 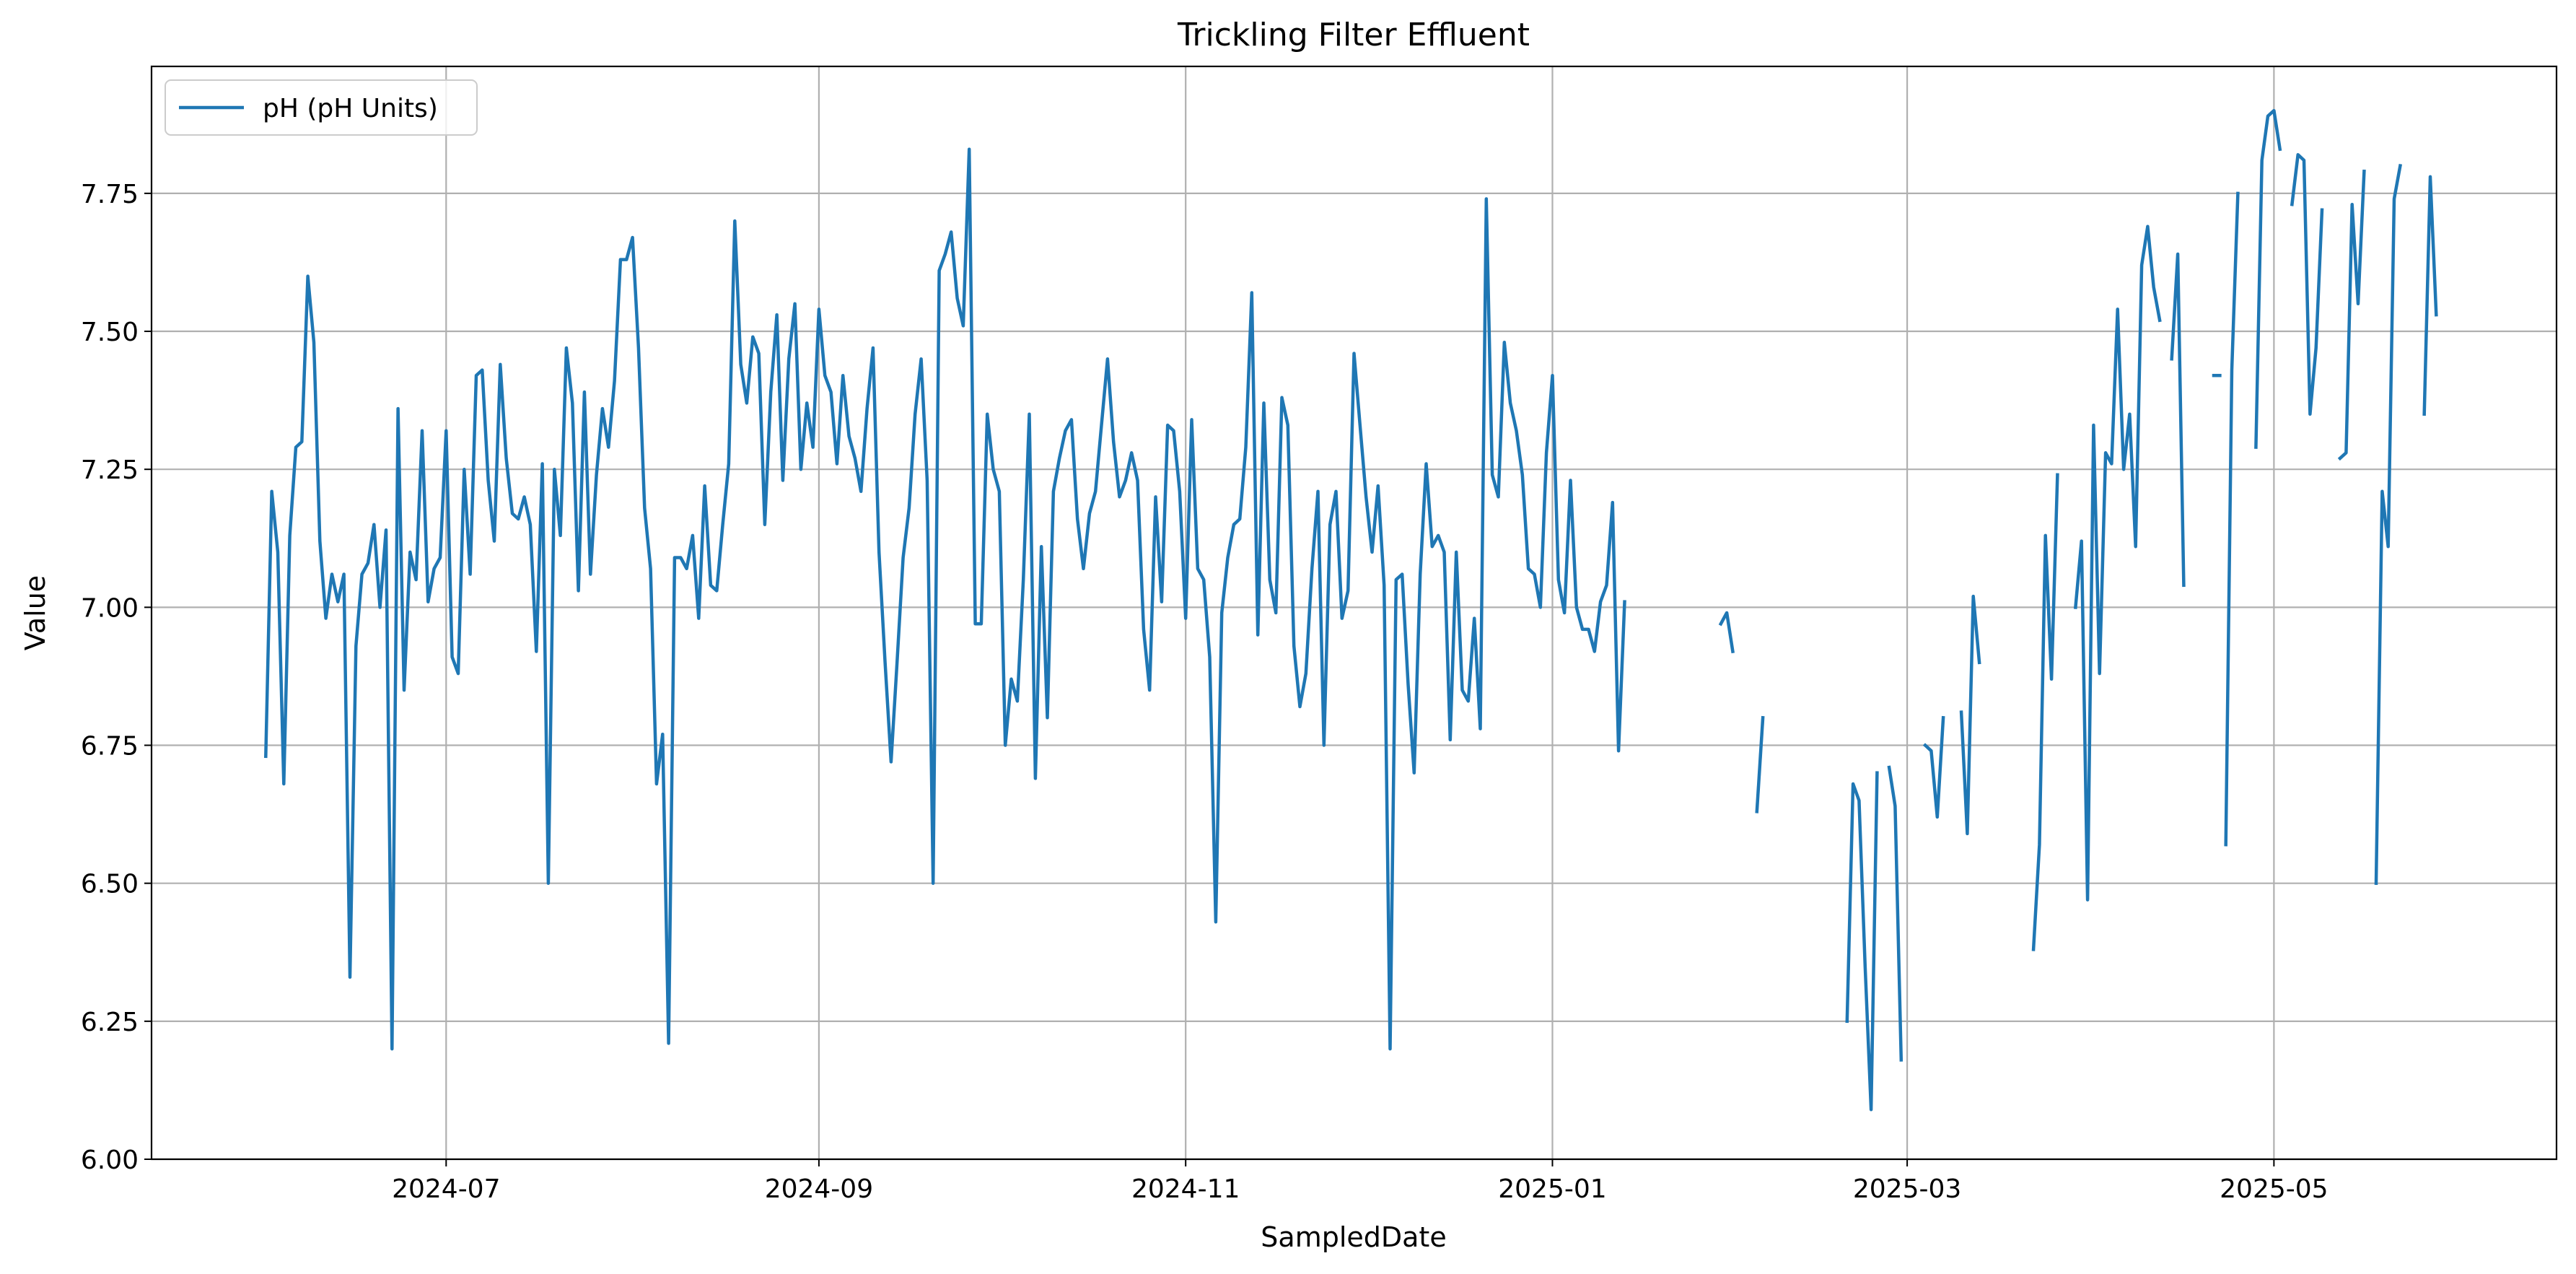 What do you see at coordinates (110, 1160) in the screenshot?
I see `y-tick-label: 6.00` at bounding box center [110, 1160].